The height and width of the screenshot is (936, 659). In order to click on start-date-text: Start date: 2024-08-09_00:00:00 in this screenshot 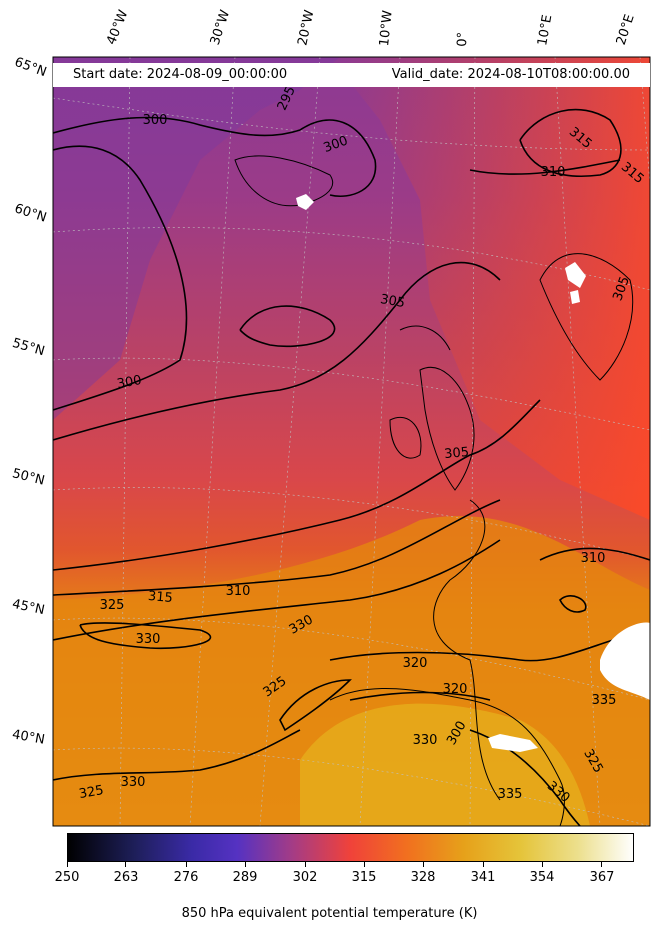, I will do `click(180, 74)`.